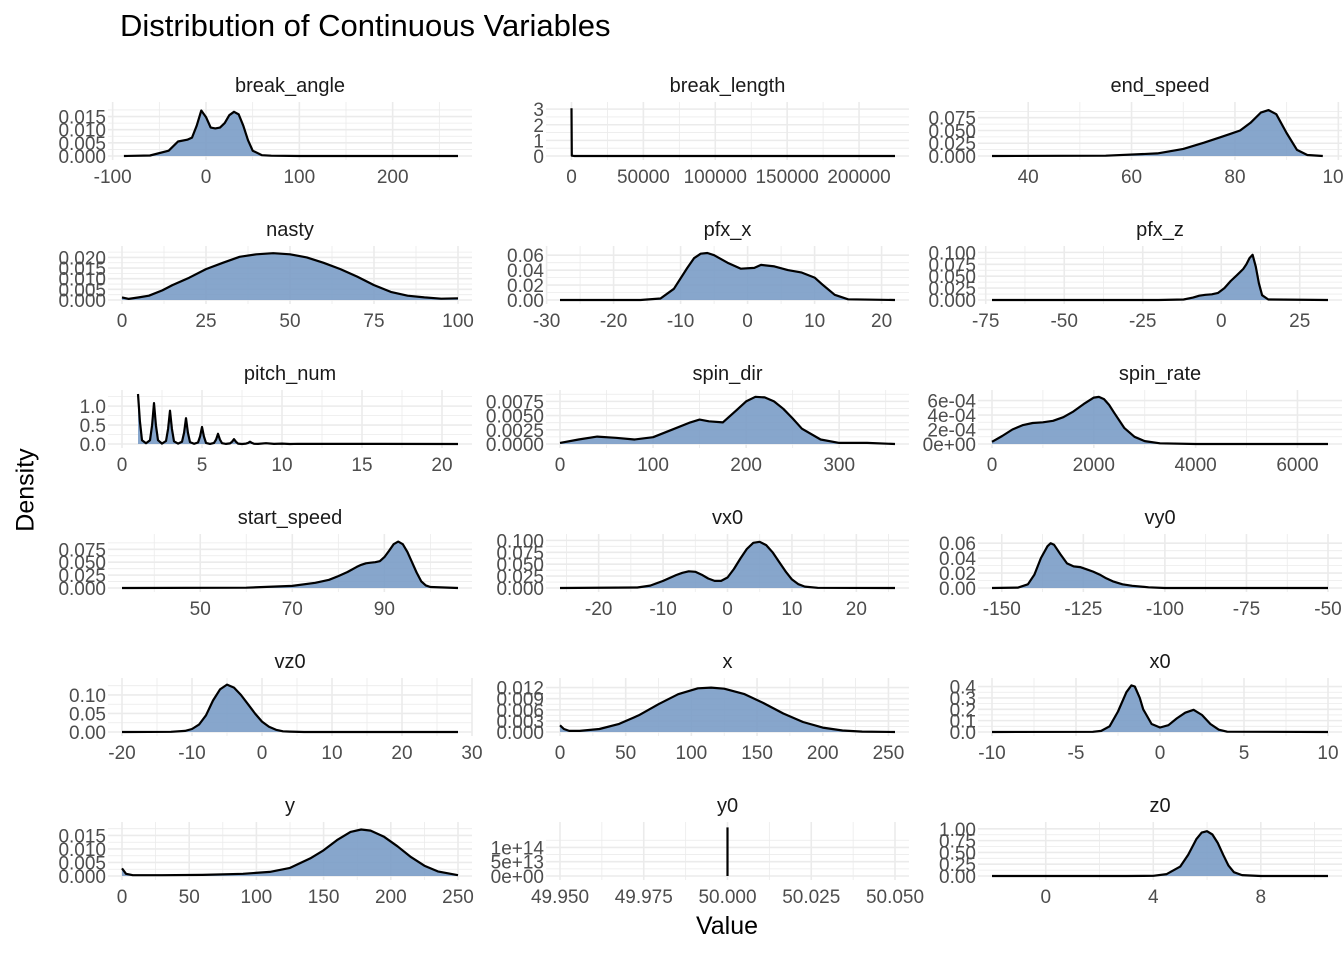 The width and height of the screenshot is (1344, 960). What do you see at coordinates (1234, 177) in the screenshot?
I see `x-tick-label: 80` at bounding box center [1234, 177].